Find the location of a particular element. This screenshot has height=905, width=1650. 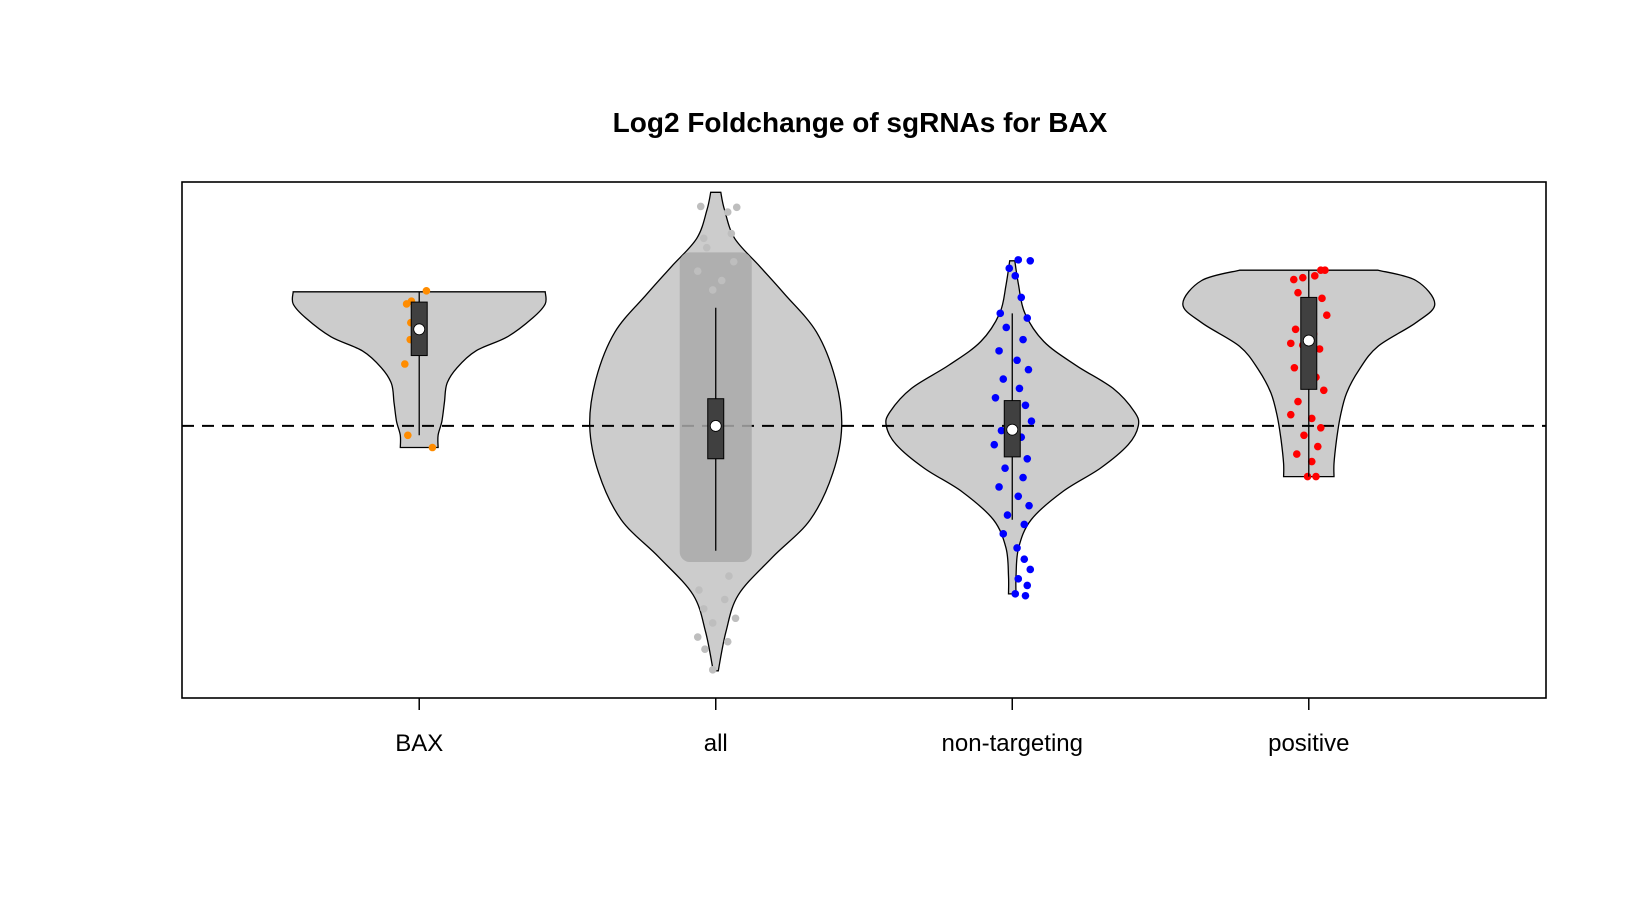

x-axis: BAX all non-targeting positive is located at coordinates (872, 727).